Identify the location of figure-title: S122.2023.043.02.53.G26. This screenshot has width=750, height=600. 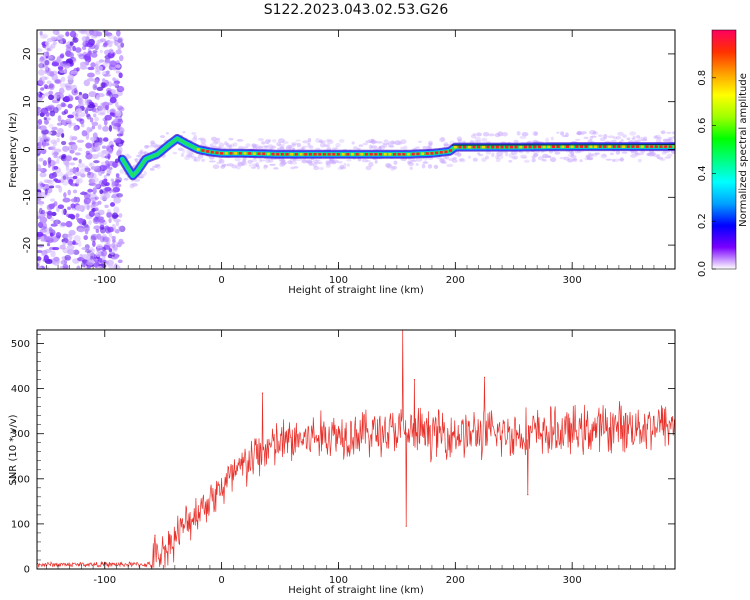
(356, 10).